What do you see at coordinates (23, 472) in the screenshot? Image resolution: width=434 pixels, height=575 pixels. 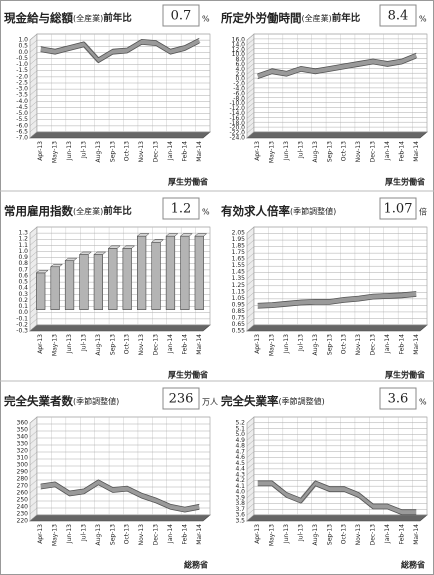 I see `y-tick-label: 290` at bounding box center [23, 472].